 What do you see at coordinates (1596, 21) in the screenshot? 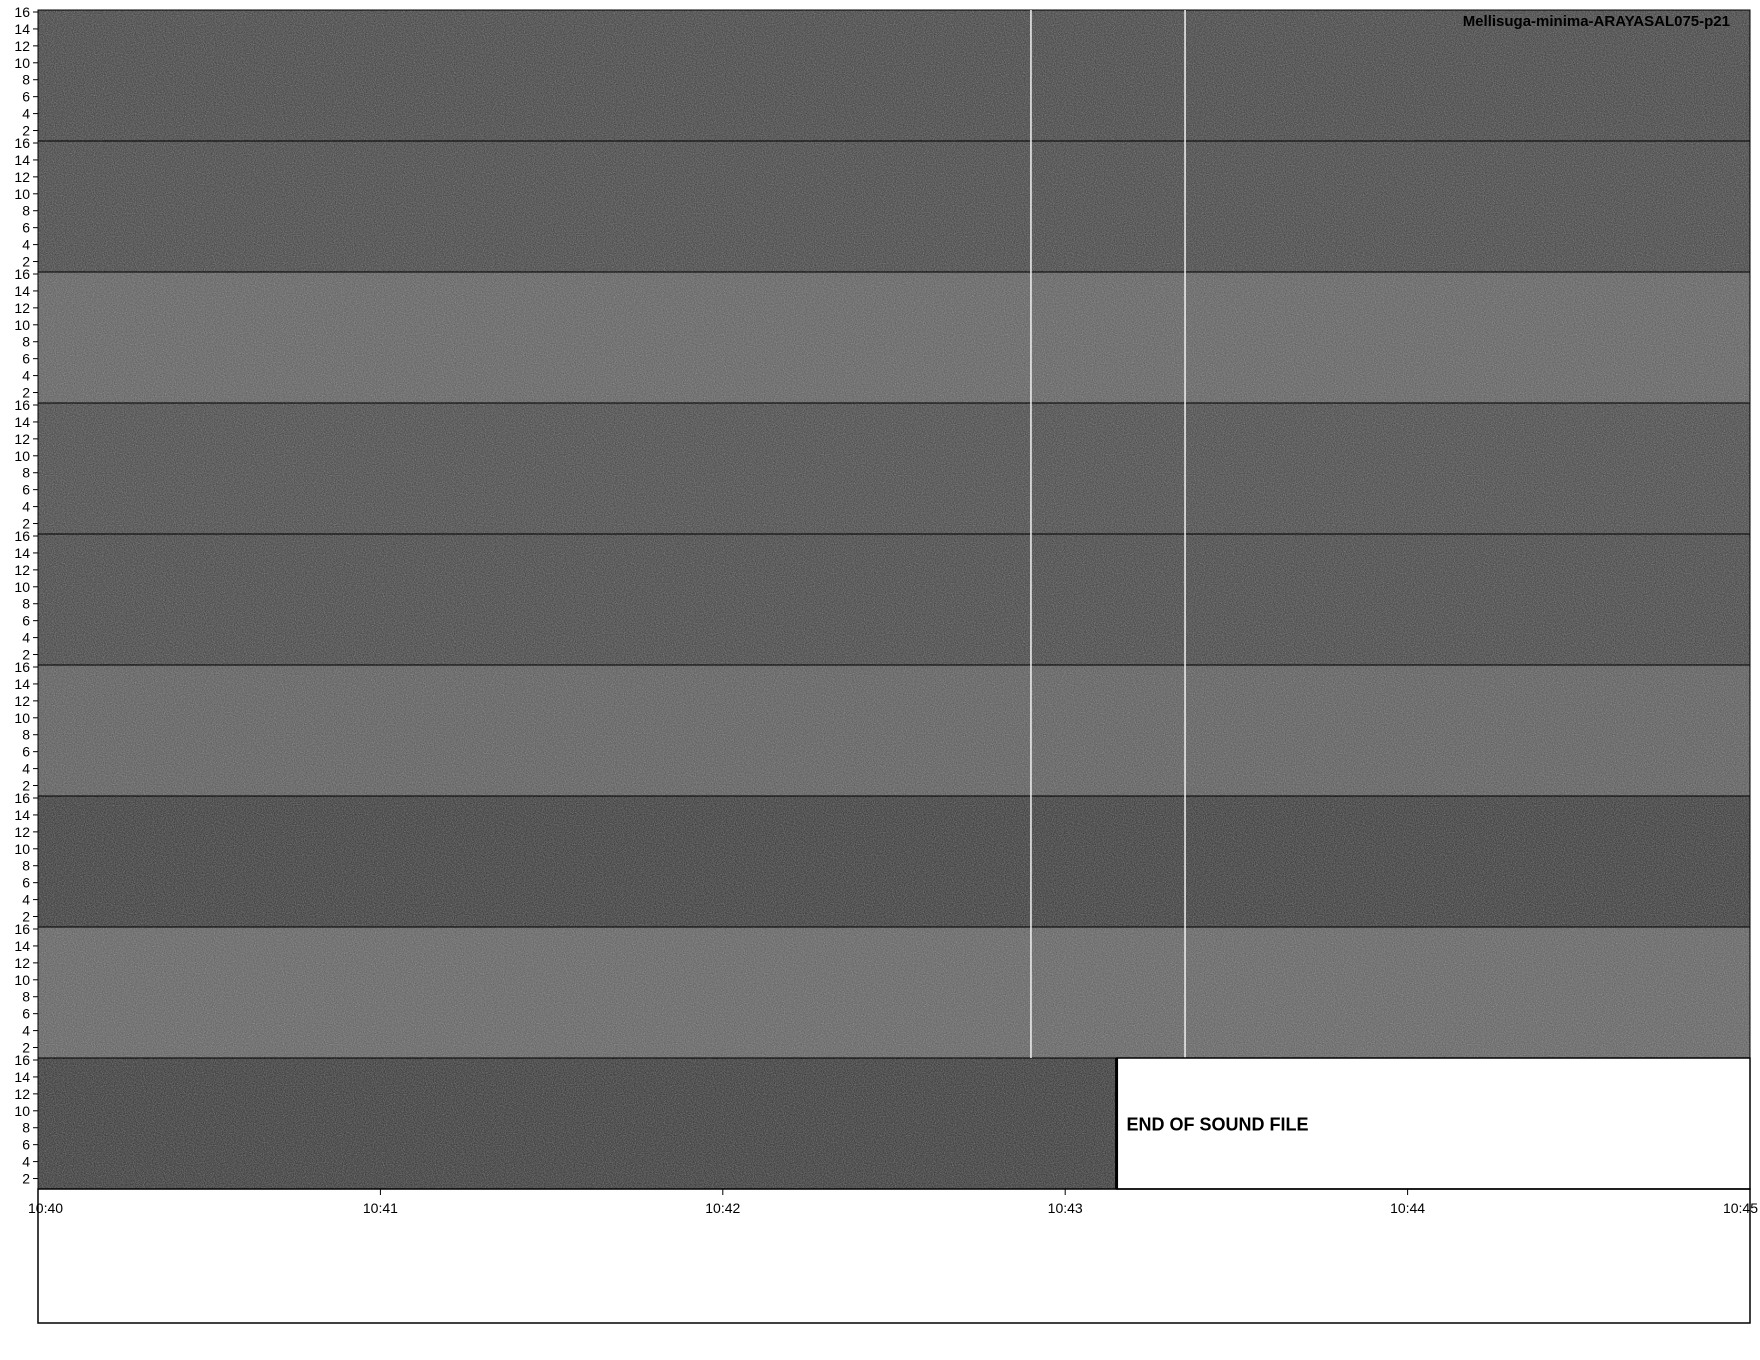
I see `chart-title: Mellisuga-minima-ARAYASAL075-p21` at bounding box center [1596, 21].